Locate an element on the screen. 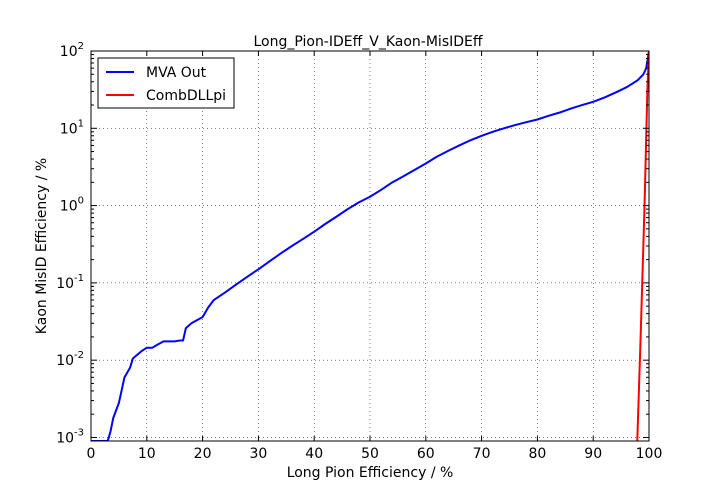  legend-box is located at coordinates (166, 83).